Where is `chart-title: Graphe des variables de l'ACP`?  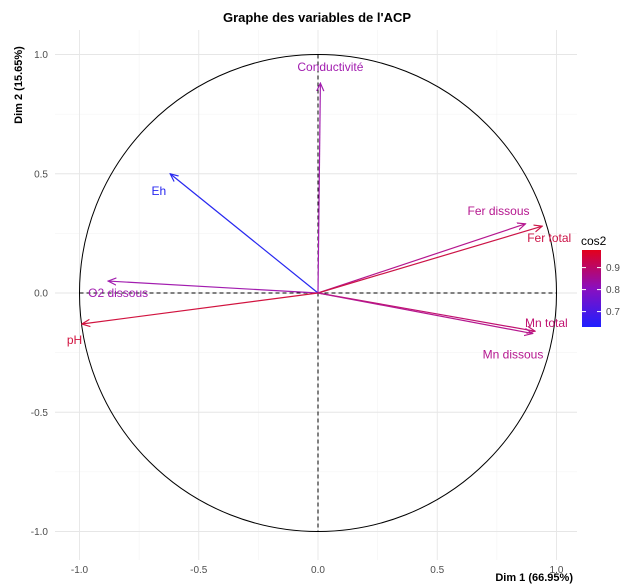
chart-title: Graphe des variables de l'ACP is located at coordinates (317, 17).